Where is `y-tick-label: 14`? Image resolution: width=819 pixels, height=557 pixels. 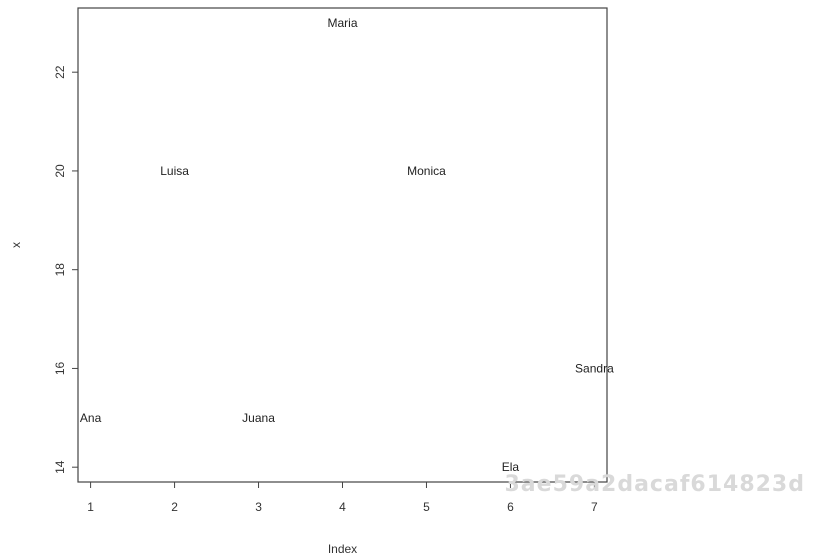
y-tick-label: 14 is located at coordinates (60, 467).